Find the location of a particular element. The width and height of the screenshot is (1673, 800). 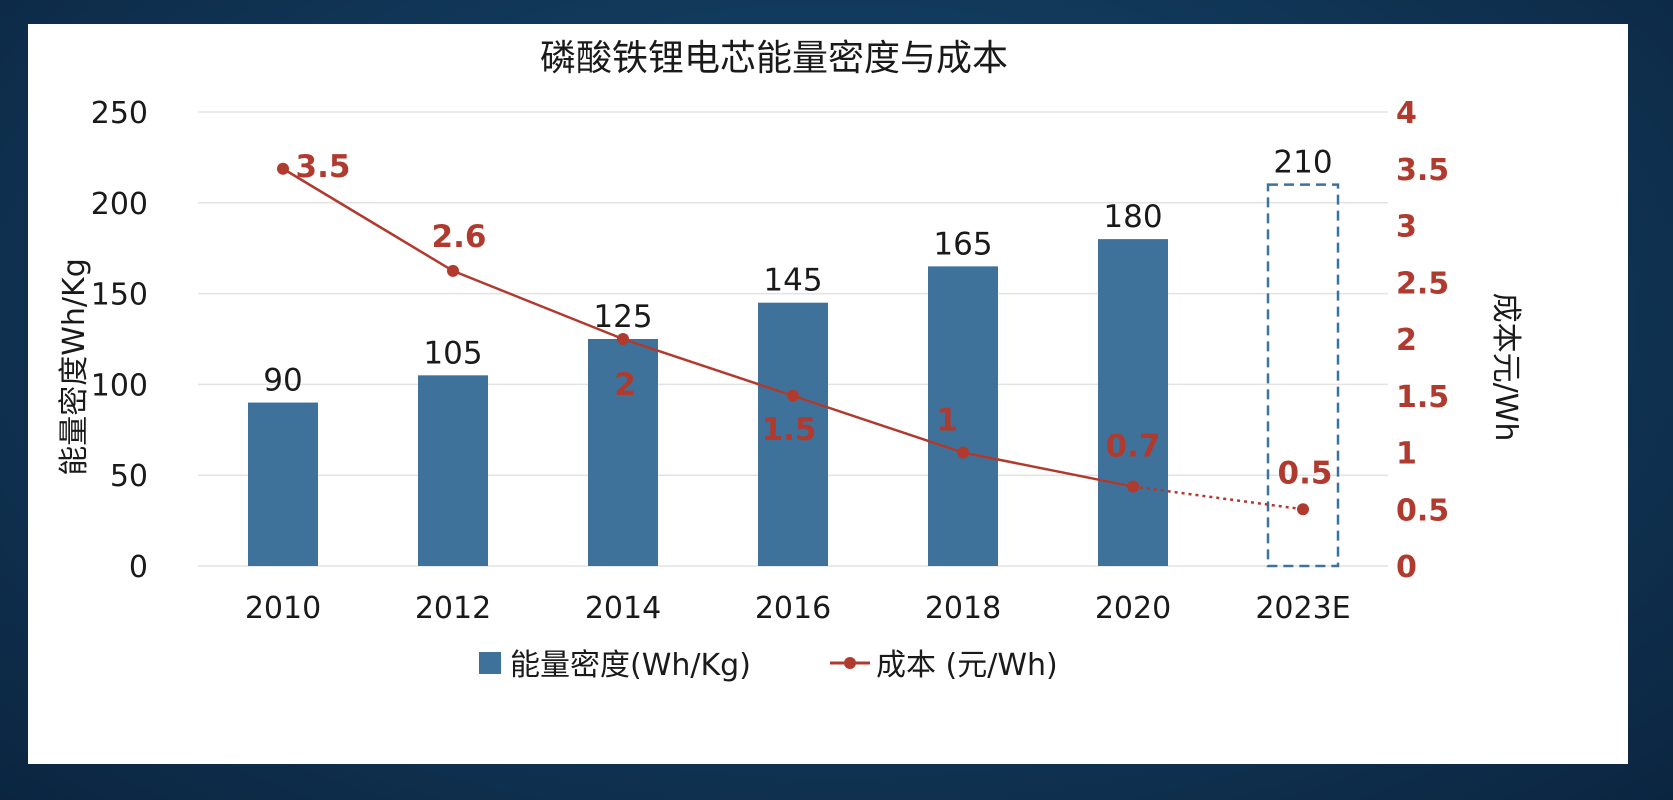

legend-swatch-energy-density is located at coordinates (490, 663).